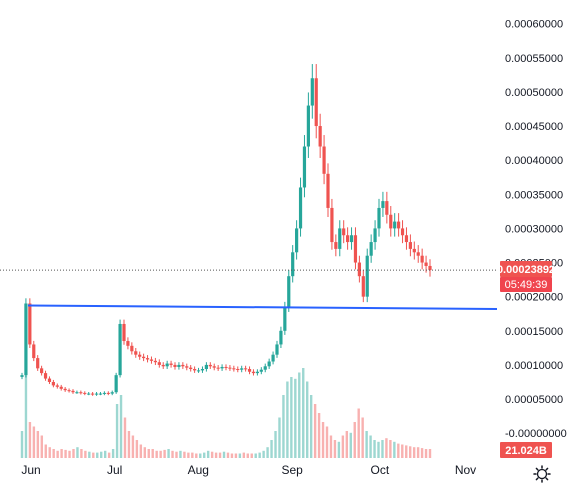 Image resolution: width=588 pixels, height=493 pixels. What do you see at coordinates (262, 307) in the screenshot?
I see `trend-line` at bounding box center [262, 307].